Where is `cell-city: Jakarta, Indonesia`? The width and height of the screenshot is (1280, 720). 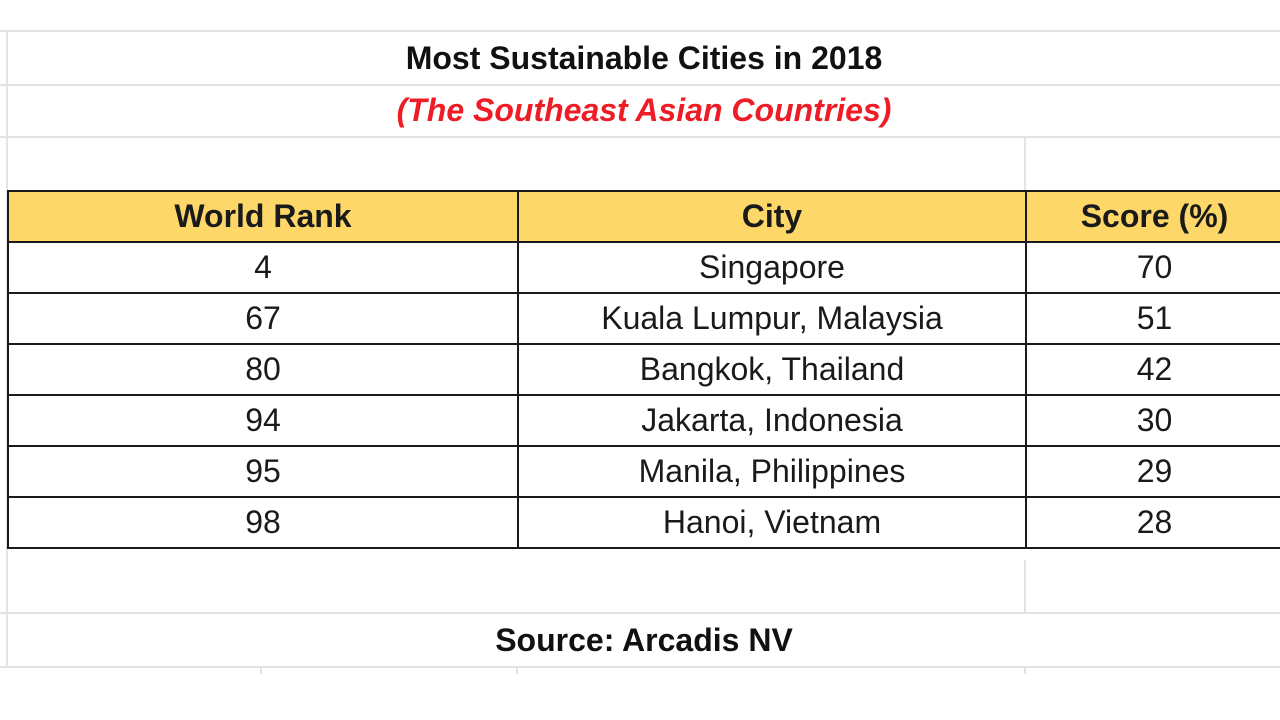
cell-city: Jakarta, Indonesia is located at coordinates (772, 420).